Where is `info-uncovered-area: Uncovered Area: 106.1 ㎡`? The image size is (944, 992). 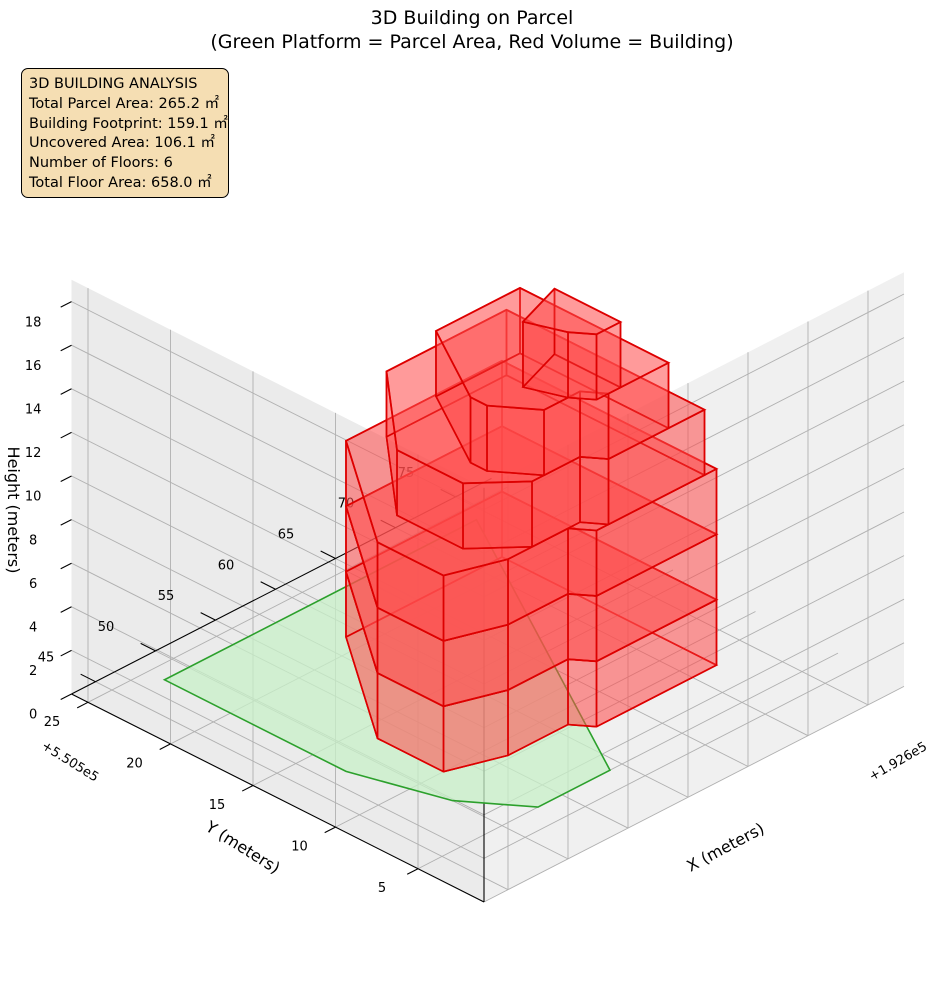
info-uncovered-area: Uncovered Area: 106.1 ㎡ is located at coordinates (122, 143).